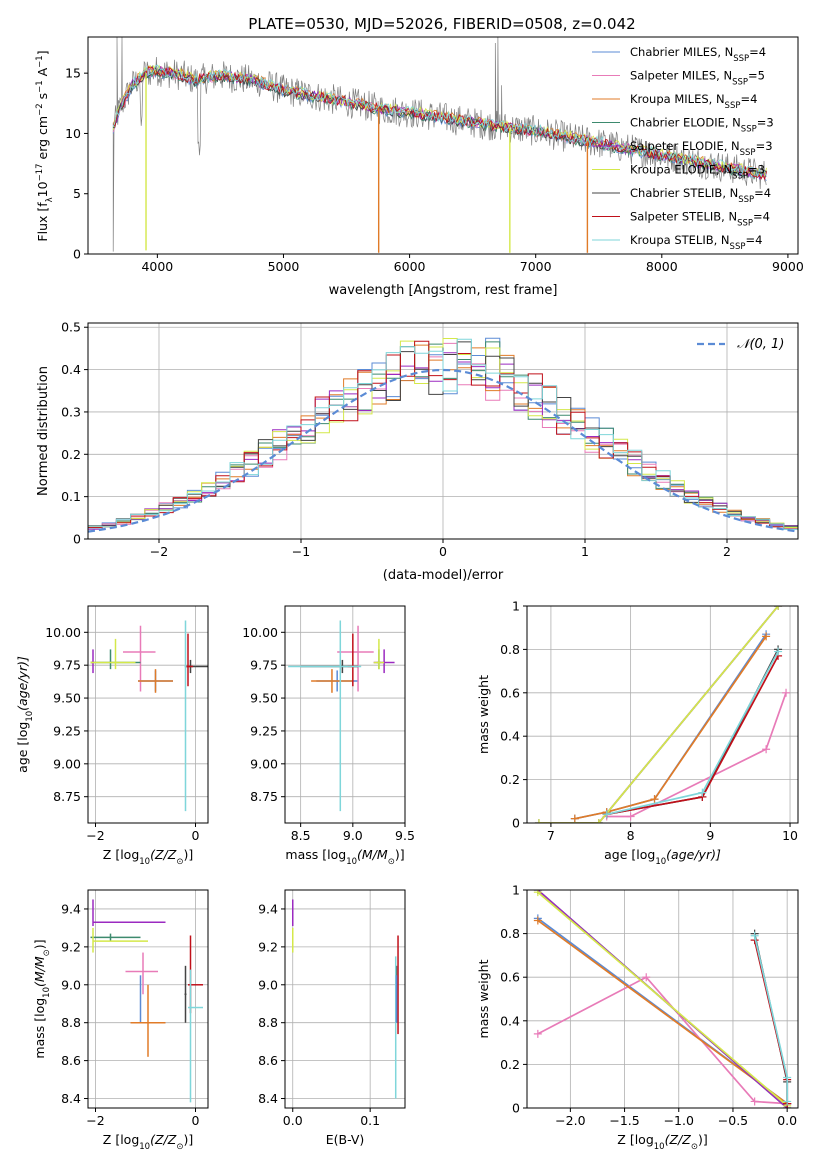 This screenshot has height=1170, width=819. I want to click on legend-label-gaussian: 𝒩(0, 1), so click(760, 344).